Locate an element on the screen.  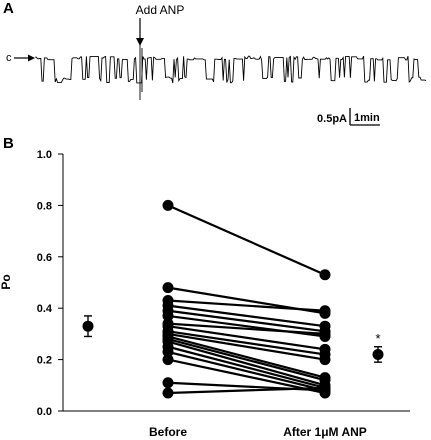
y-tick-label: 0.8 is located at coordinates (44, 206).